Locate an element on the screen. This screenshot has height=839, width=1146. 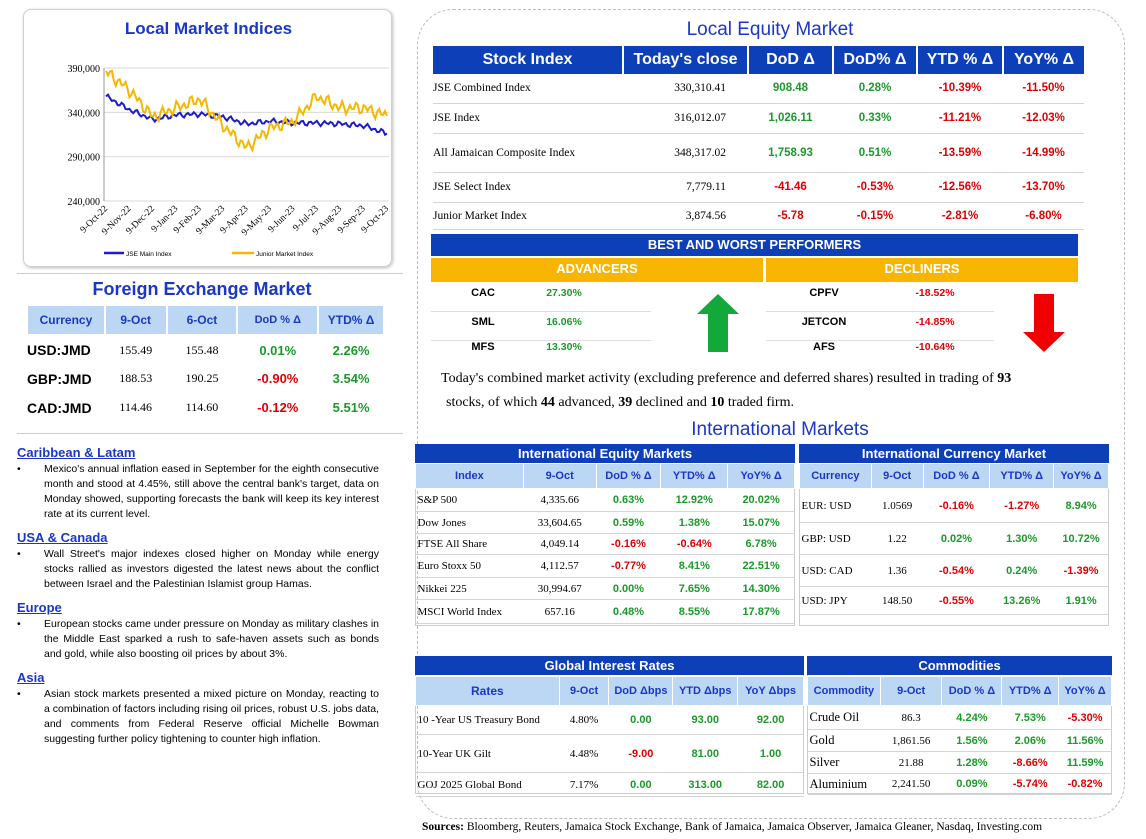
icur-header: Currency is located at coordinates (835, 476).